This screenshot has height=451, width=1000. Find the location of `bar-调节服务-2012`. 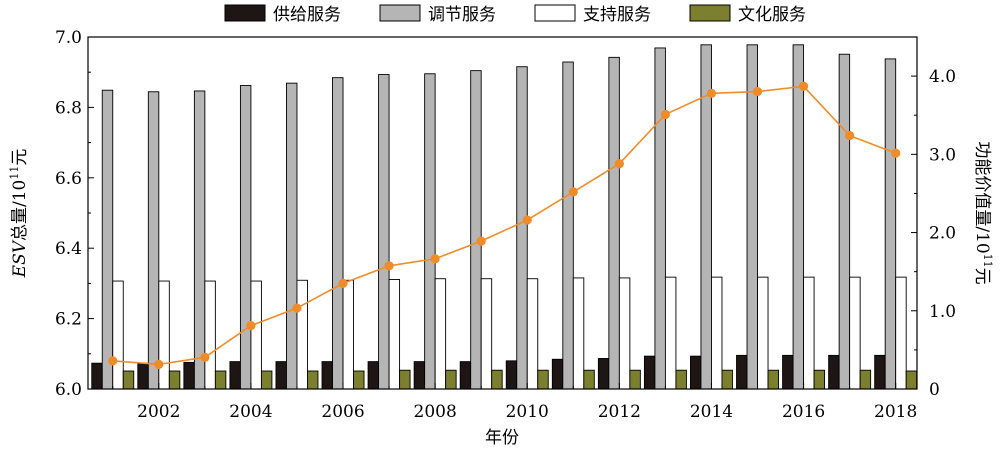

bar-调节服务-2012 is located at coordinates (614, 223).